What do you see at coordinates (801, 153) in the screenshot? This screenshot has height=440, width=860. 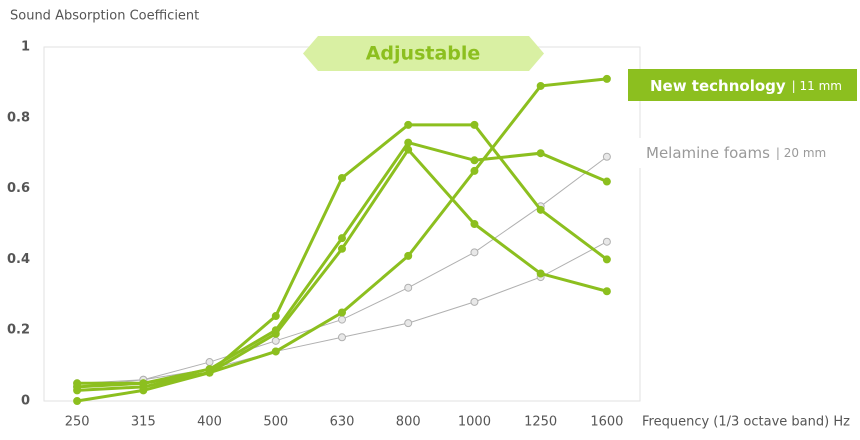 I see `legend-detail: | 20 mm` at bounding box center [801, 153].